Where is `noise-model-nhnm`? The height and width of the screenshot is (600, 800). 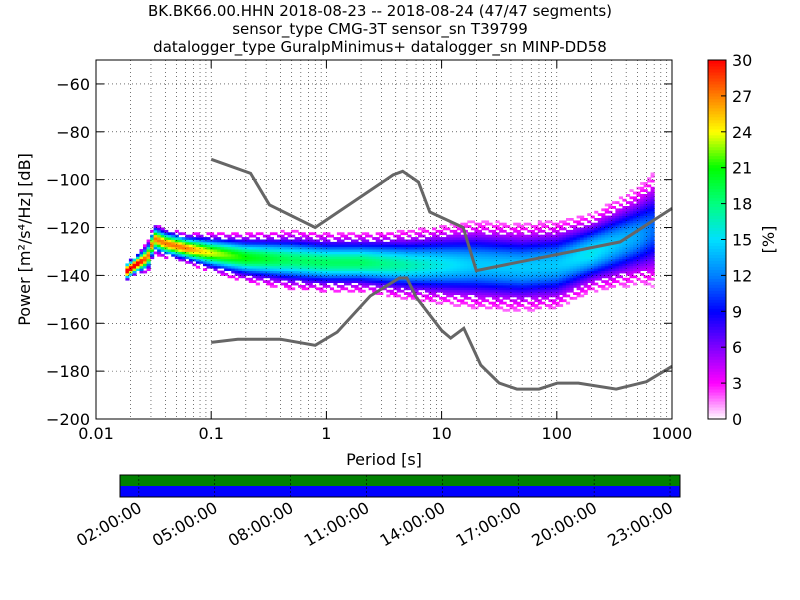 noise-model-nhnm is located at coordinates (441, 215).